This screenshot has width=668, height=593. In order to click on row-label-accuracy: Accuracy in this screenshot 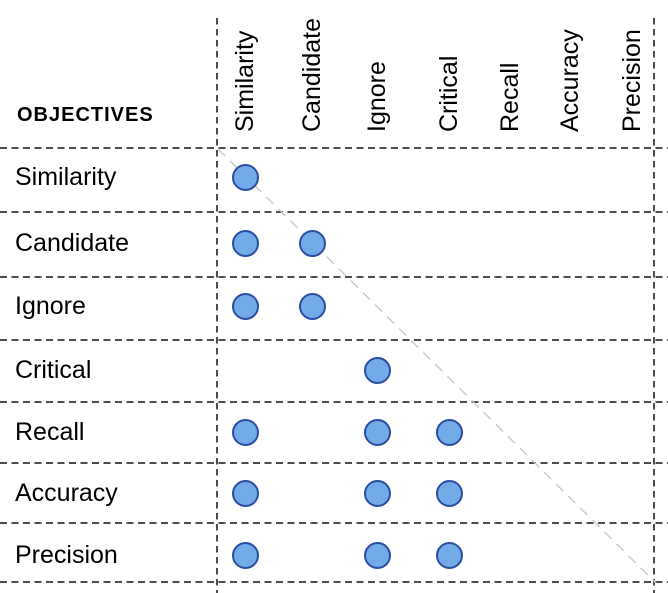, I will do `click(66, 493)`.